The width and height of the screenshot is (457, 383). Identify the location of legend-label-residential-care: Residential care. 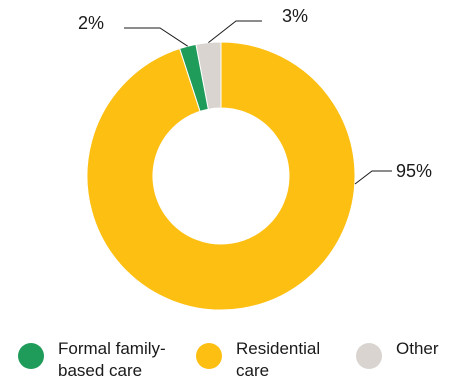
(278, 360).